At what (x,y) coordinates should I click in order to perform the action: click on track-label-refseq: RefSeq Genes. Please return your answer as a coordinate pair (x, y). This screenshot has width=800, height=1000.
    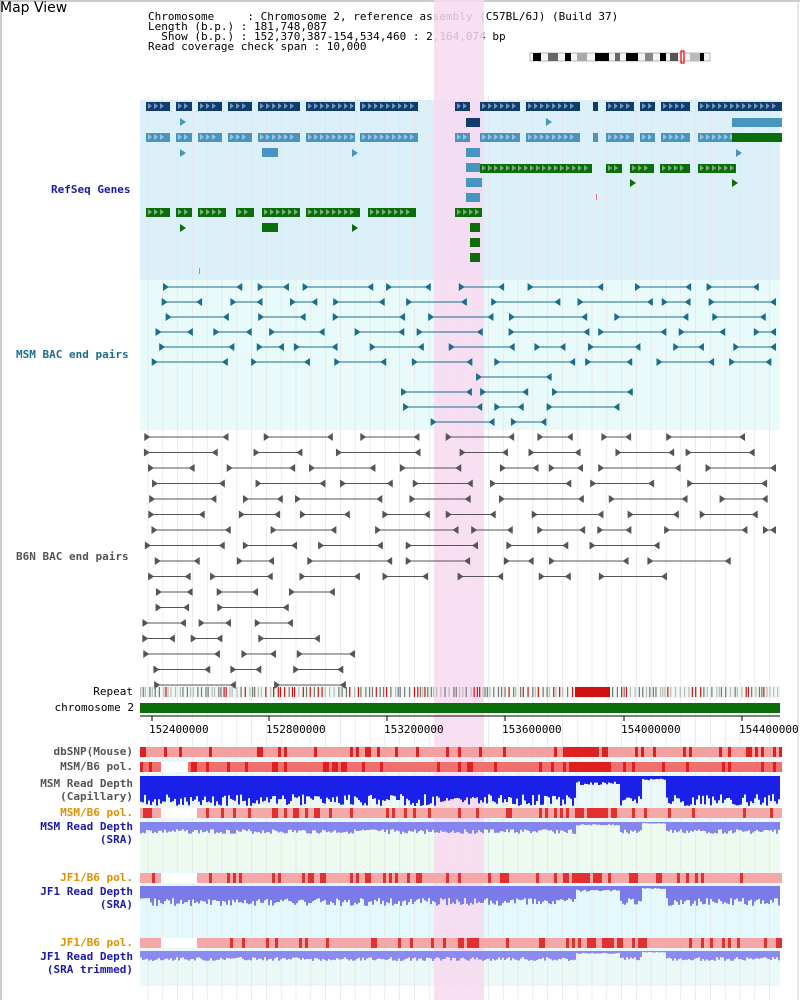
    Looking at the image, I should click on (91, 189).